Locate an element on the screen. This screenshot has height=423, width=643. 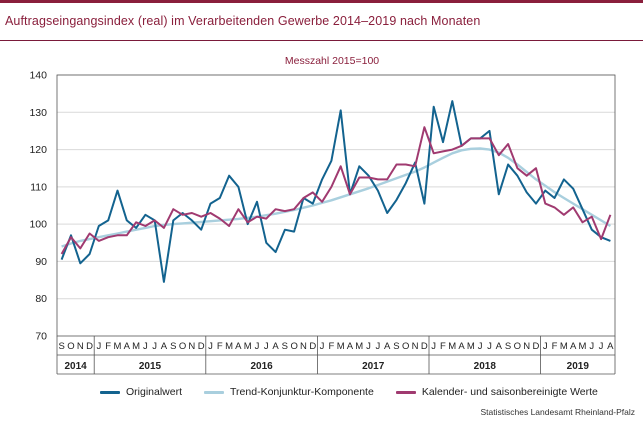
year-label: 2018 is located at coordinates (485, 366).